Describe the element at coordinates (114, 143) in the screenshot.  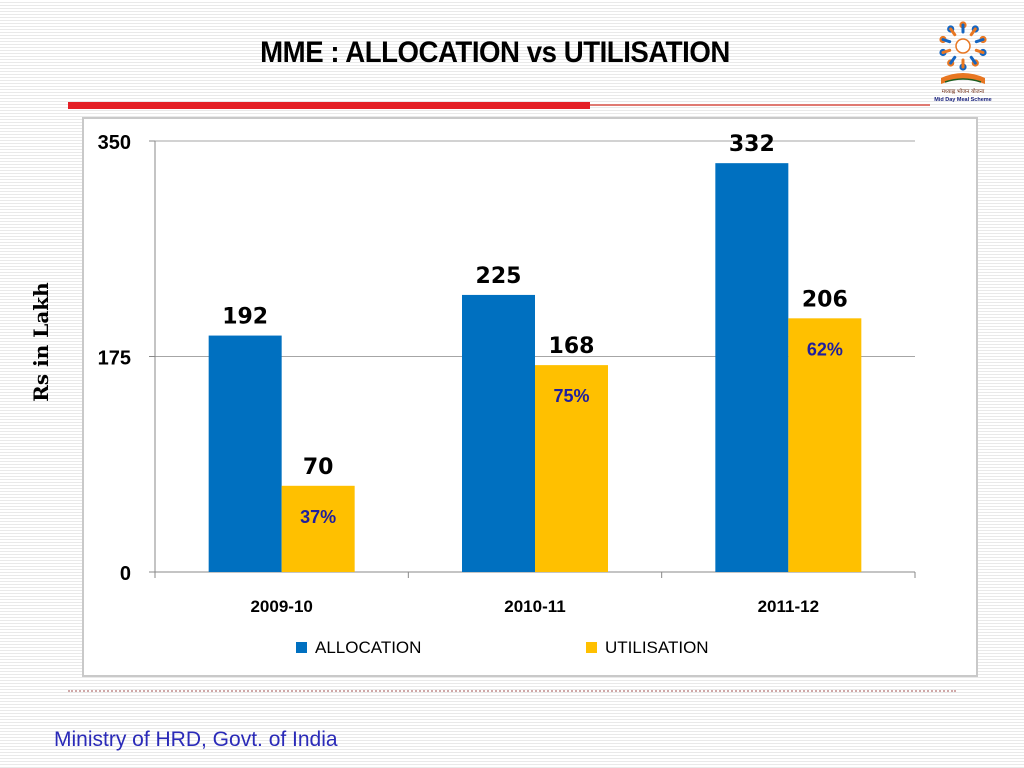
I see `y-tick-label: 350` at that location.